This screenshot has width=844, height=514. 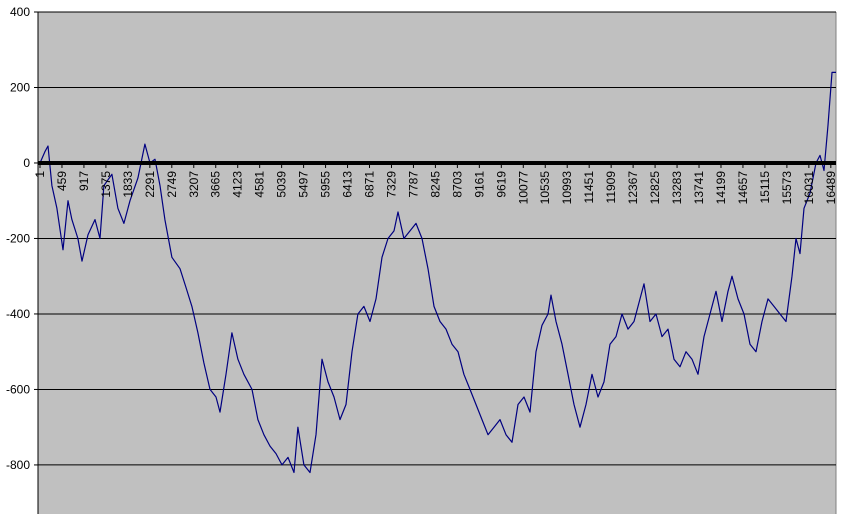 I want to click on x-tick-label: 11909, so click(x=611, y=187).